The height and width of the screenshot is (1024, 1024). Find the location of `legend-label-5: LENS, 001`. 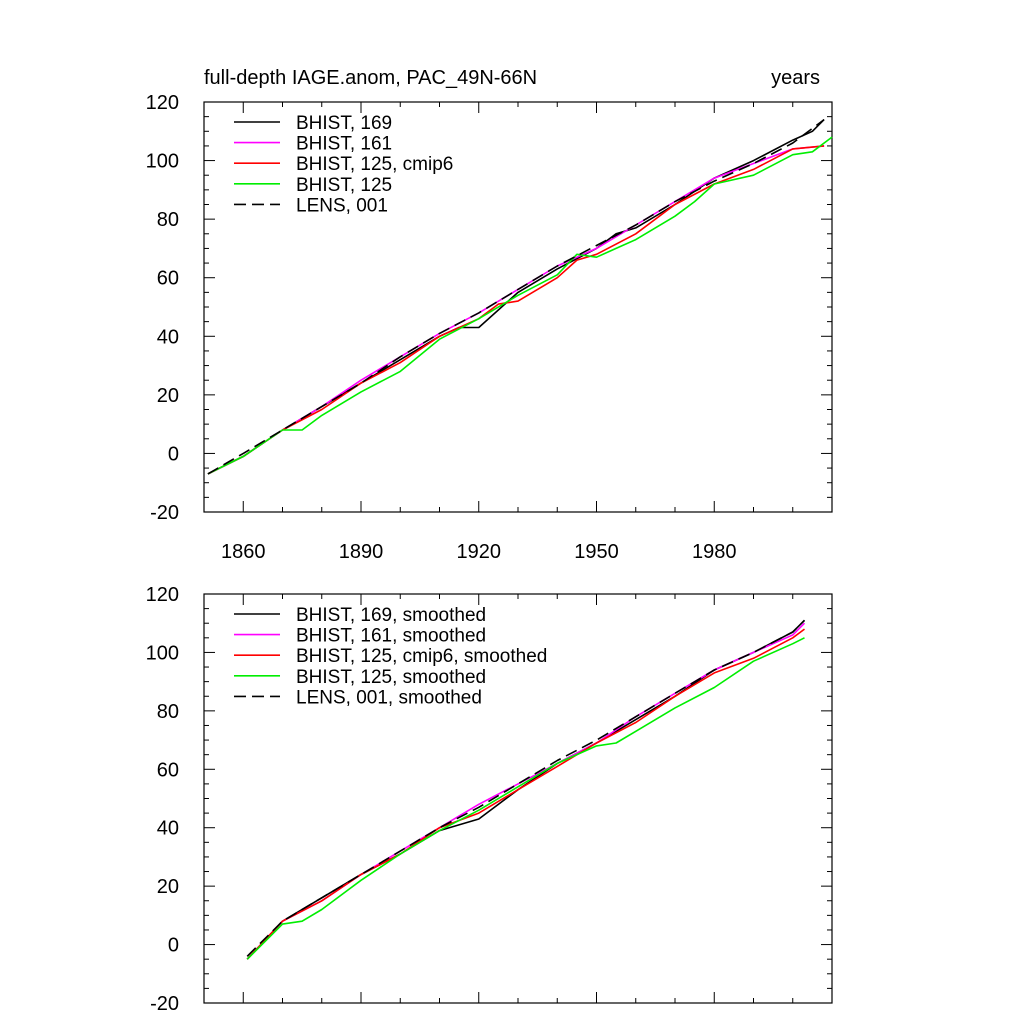

legend-label-5: LENS, 001 is located at coordinates (342, 205).